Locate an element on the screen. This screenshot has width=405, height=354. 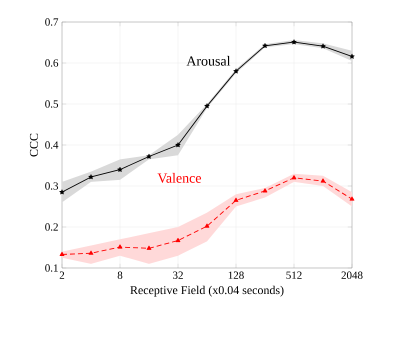
y-tick-label: 0.1 is located at coordinates (51, 268).